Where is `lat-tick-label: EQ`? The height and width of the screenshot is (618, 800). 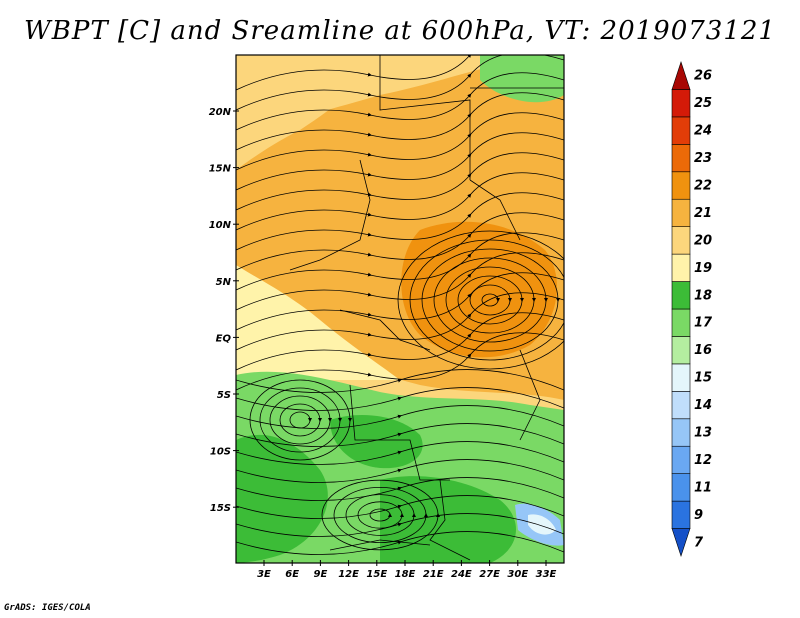
lat-tick-label: EQ is located at coordinates (224, 338).